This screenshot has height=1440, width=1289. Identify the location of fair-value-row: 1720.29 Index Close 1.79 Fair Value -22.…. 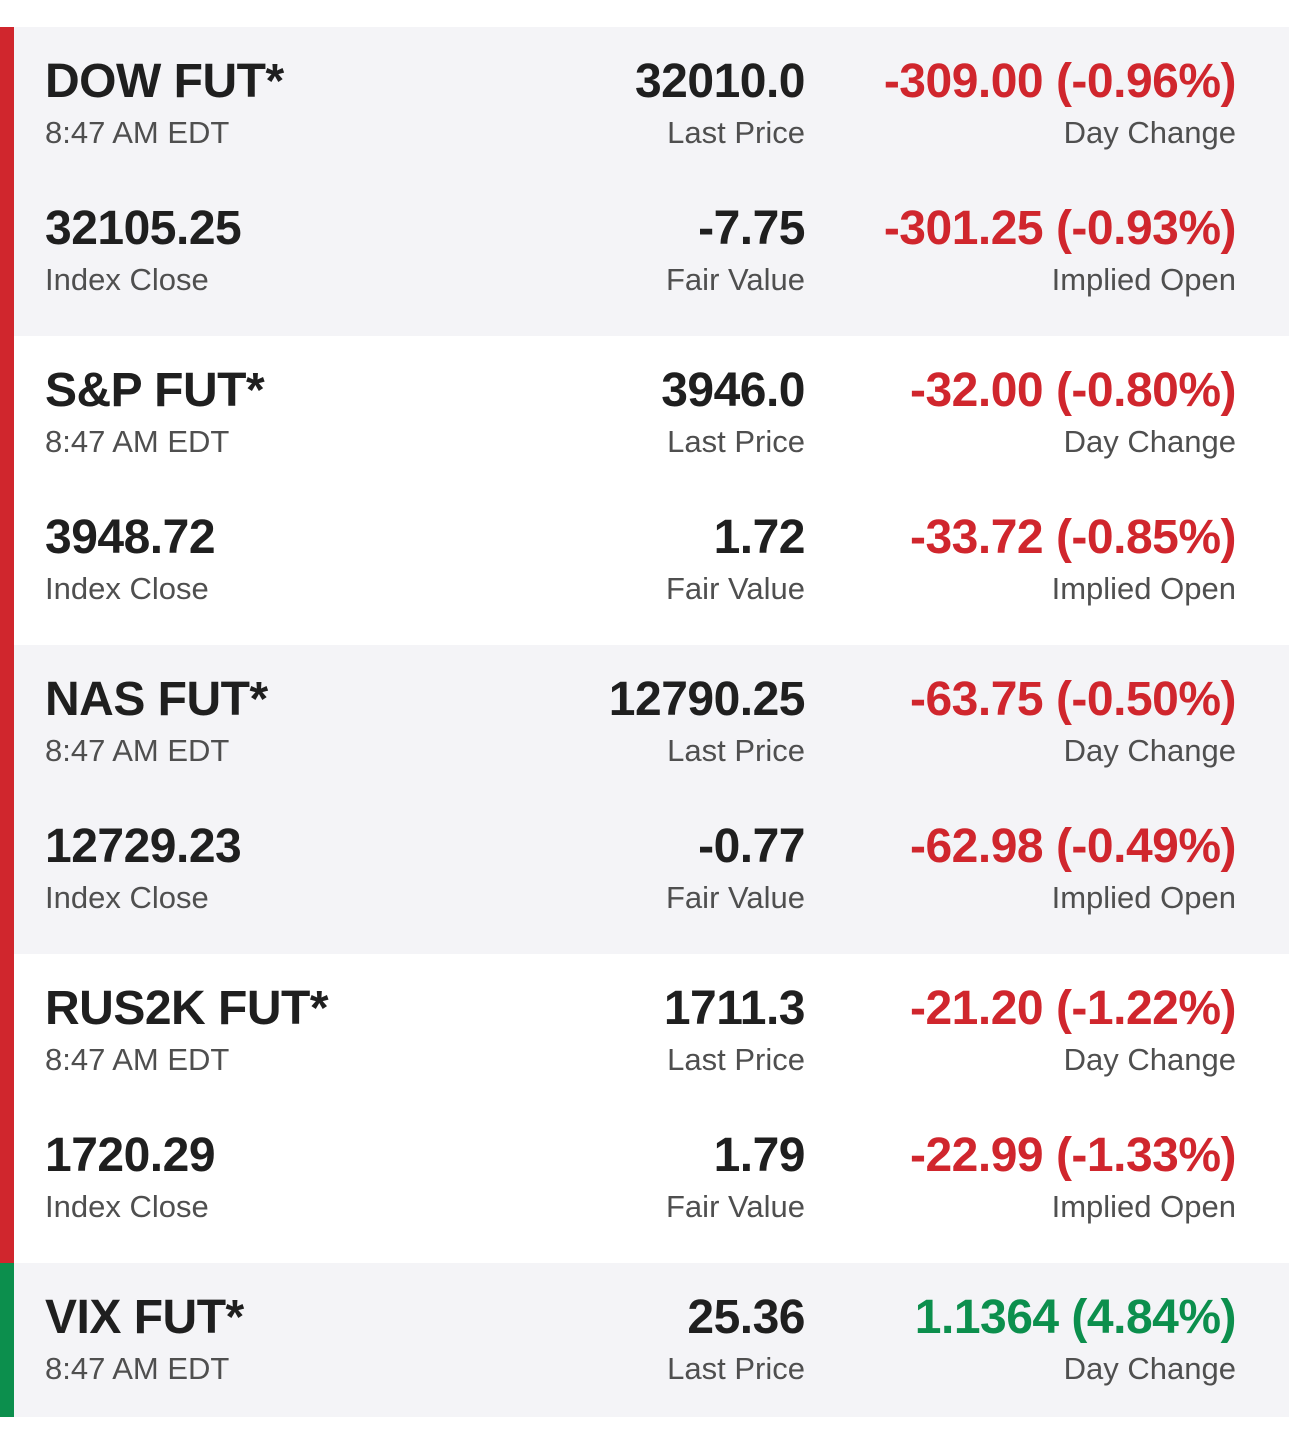
(651, 1182).